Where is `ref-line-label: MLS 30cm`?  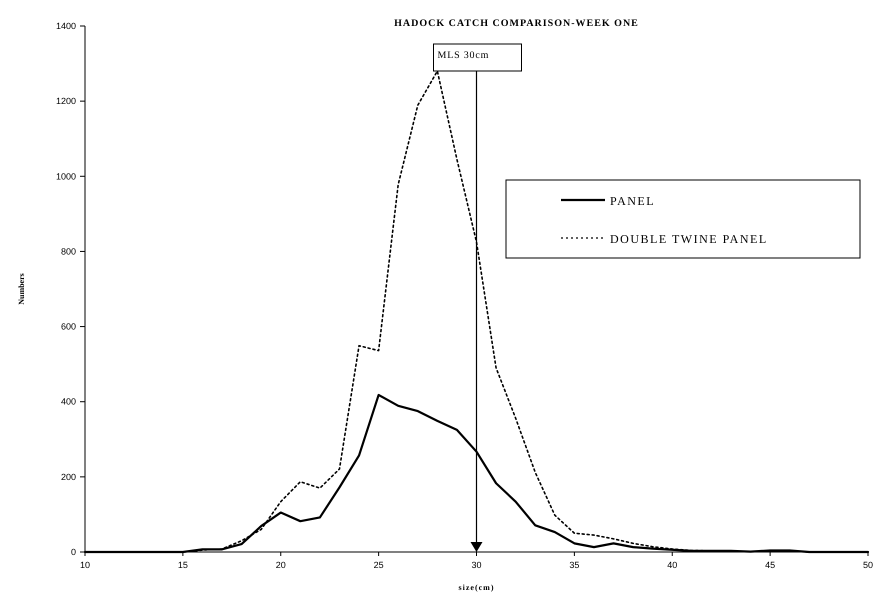
ref-line-label: MLS 30cm is located at coordinates (464, 55).